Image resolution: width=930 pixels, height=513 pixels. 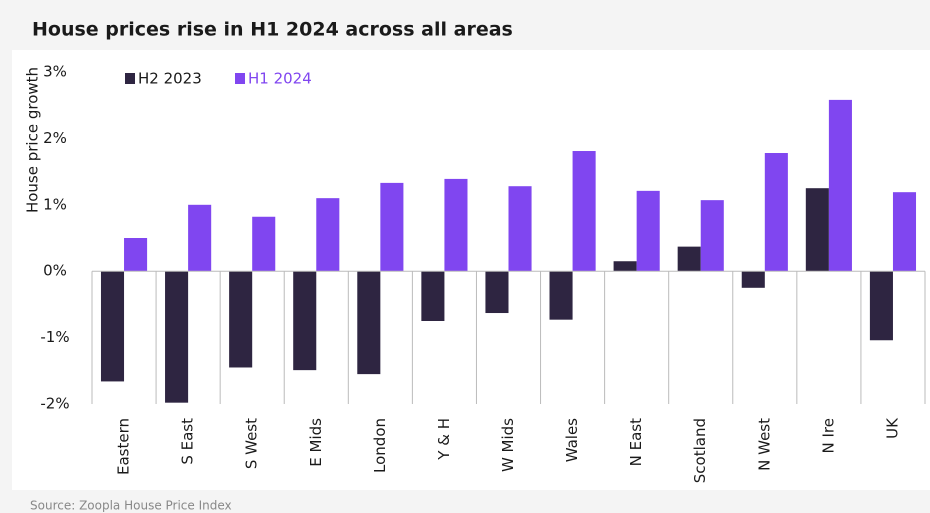 I want to click on y-axis-label: House price growth, so click(x=33, y=140).